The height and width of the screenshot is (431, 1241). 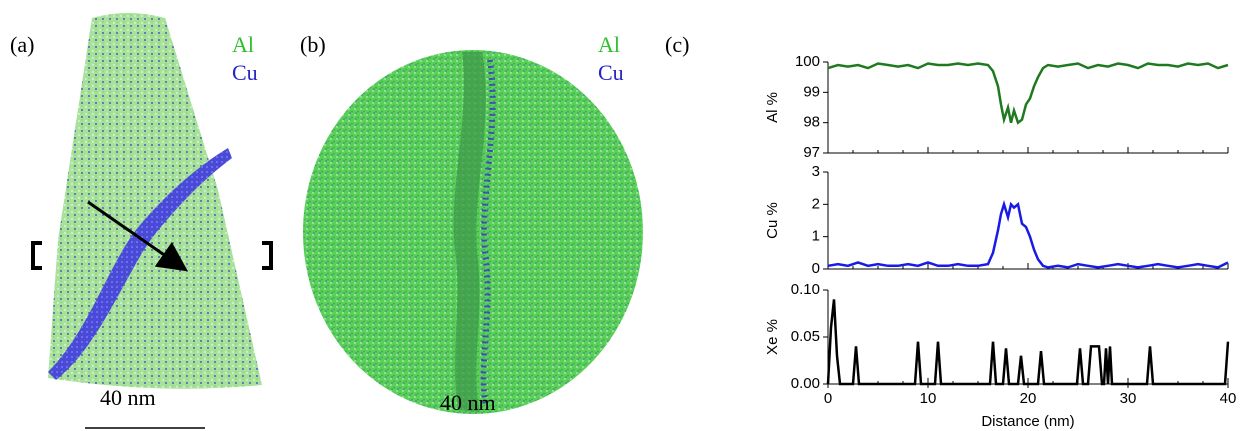 What do you see at coordinates (805, 336) in the screenshot?
I see `y-tick-label: 0.05` at bounding box center [805, 336].